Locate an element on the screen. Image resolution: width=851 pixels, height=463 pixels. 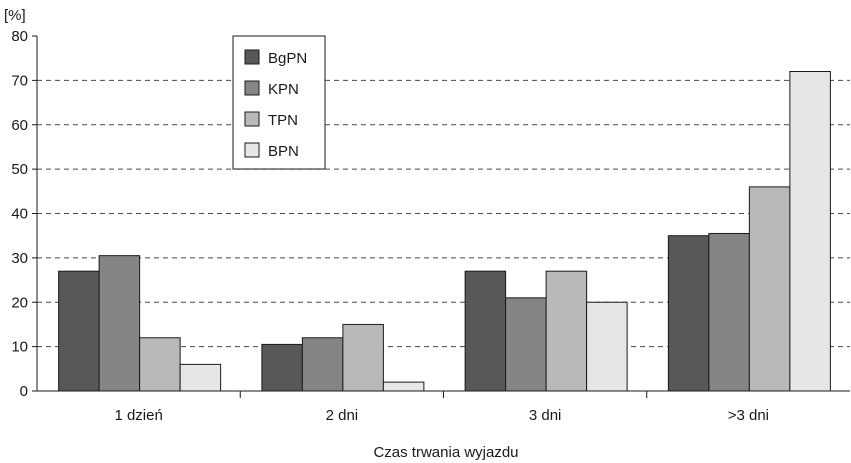
legend-swatch-kpn is located at coordinates (252, 88).